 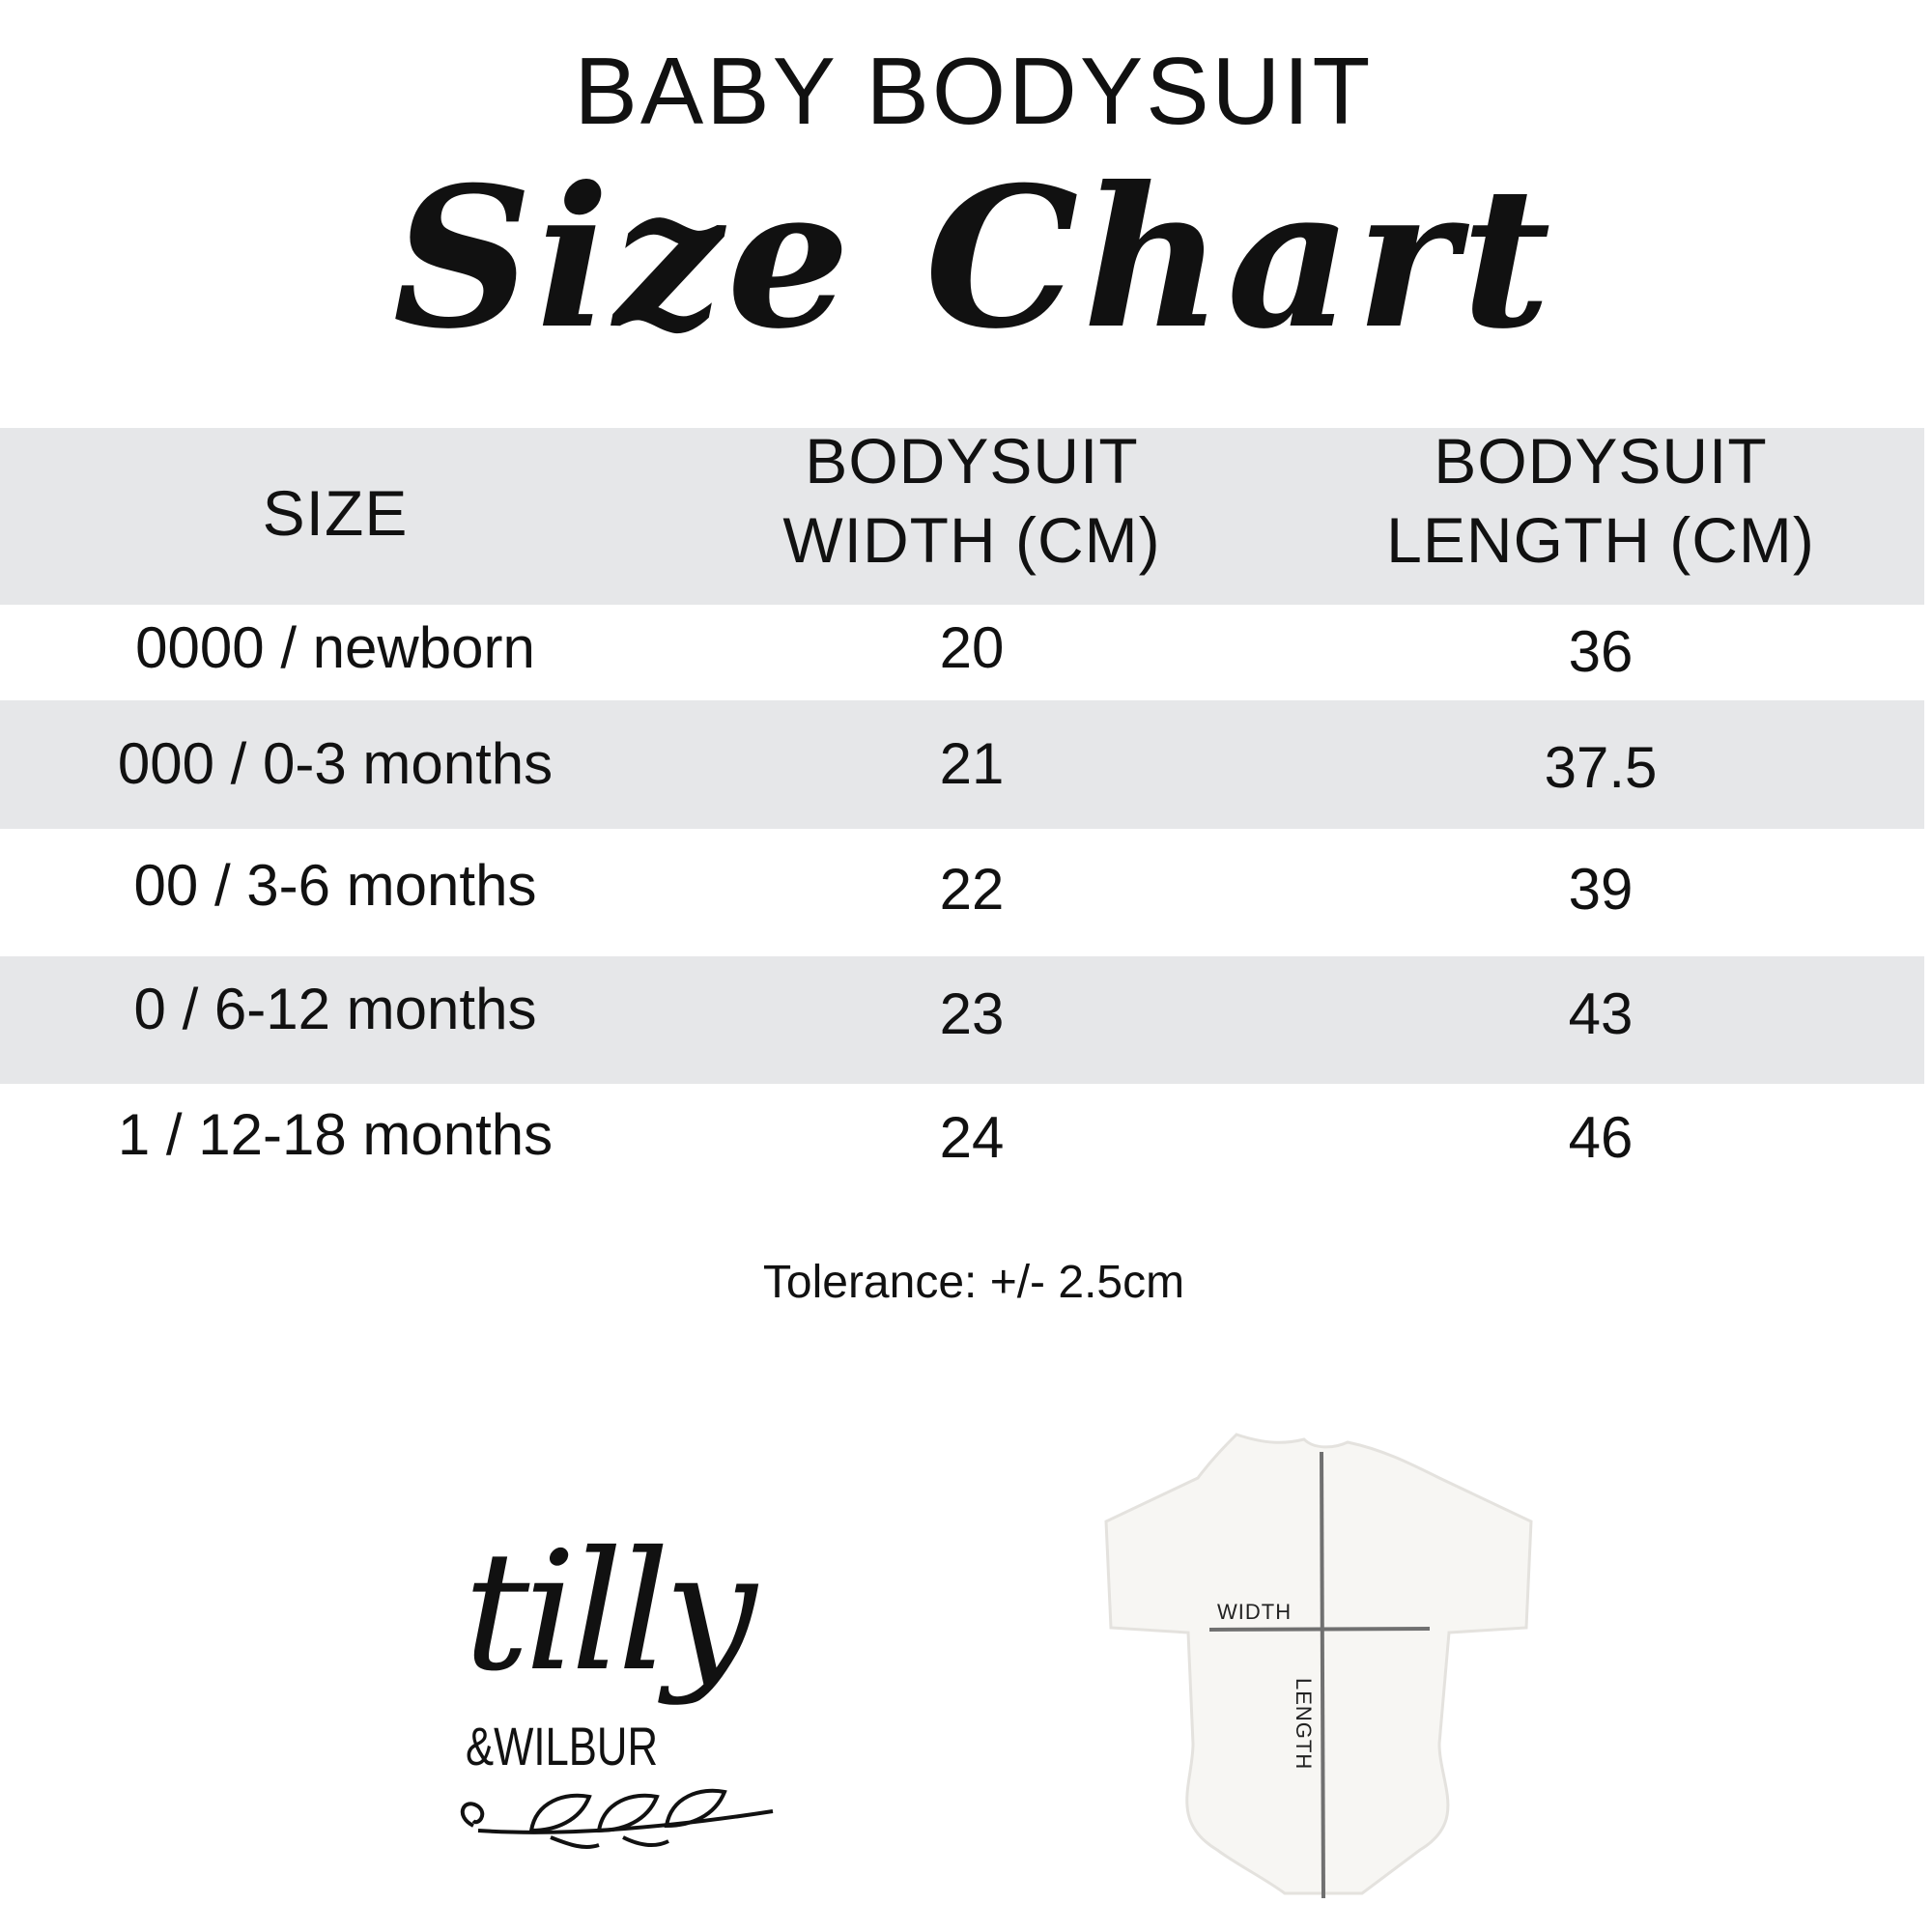 I want to click on title: BABY BODYSUIT, so click(x=974, y=91).